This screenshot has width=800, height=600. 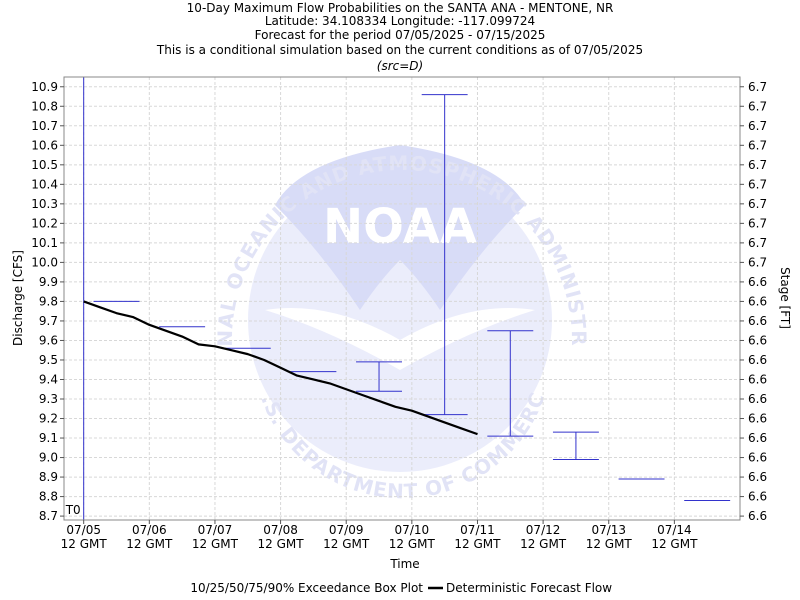 What do you see at coordinates (48, 516) in the screenshot?
I see `y-tick-label: 8.7` at bounding box center [48, 516].